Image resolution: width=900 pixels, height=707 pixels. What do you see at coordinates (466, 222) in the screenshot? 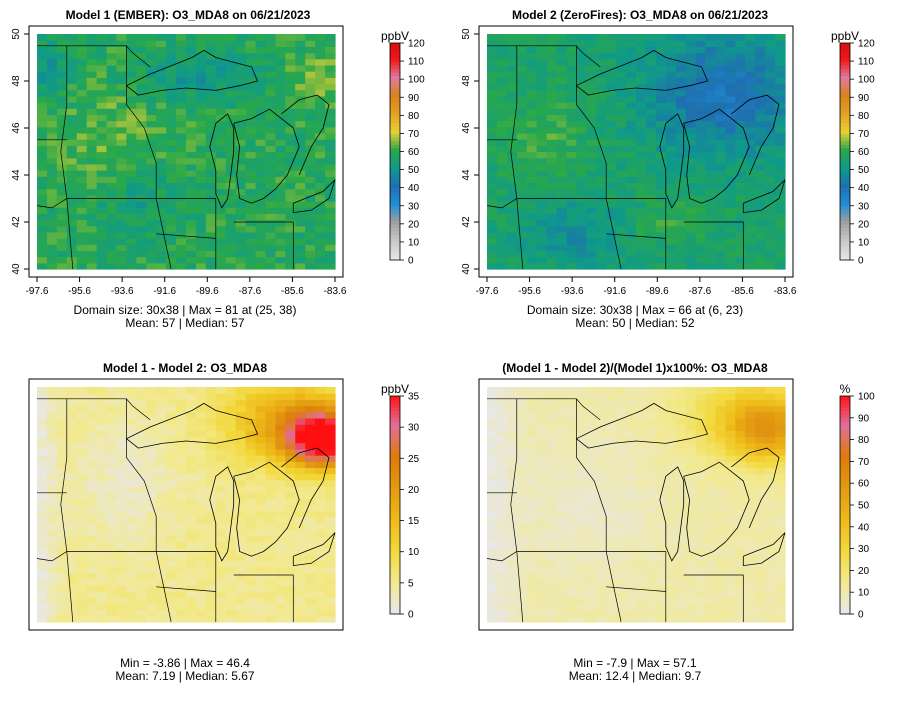
I see `y-tick-label: 42` at bounding box center [466, 222].